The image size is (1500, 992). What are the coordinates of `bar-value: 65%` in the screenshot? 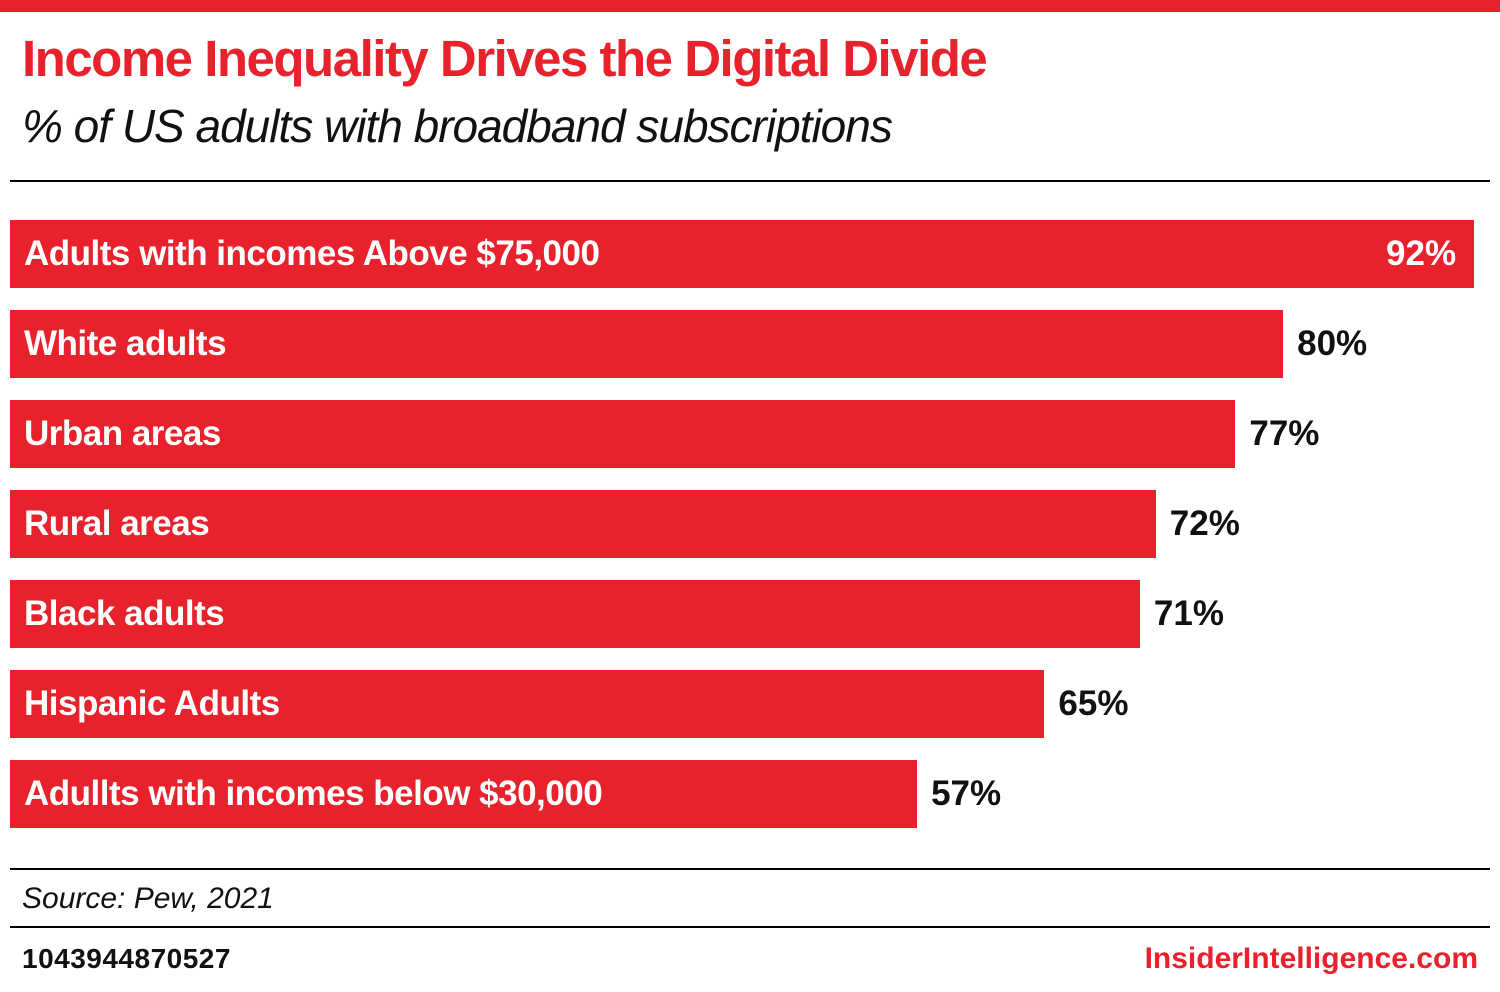 It's located at (1093, 703).